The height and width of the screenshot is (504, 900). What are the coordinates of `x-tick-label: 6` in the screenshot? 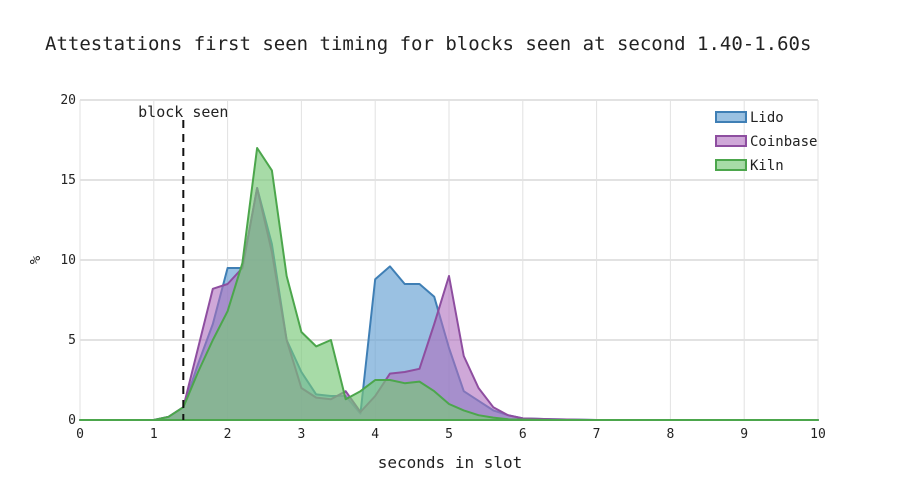 It's located at (523, 434).